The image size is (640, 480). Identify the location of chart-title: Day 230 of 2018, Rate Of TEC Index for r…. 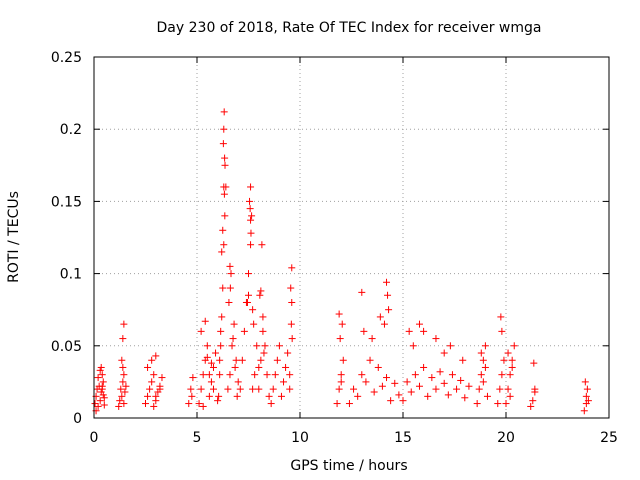
(349, 28).